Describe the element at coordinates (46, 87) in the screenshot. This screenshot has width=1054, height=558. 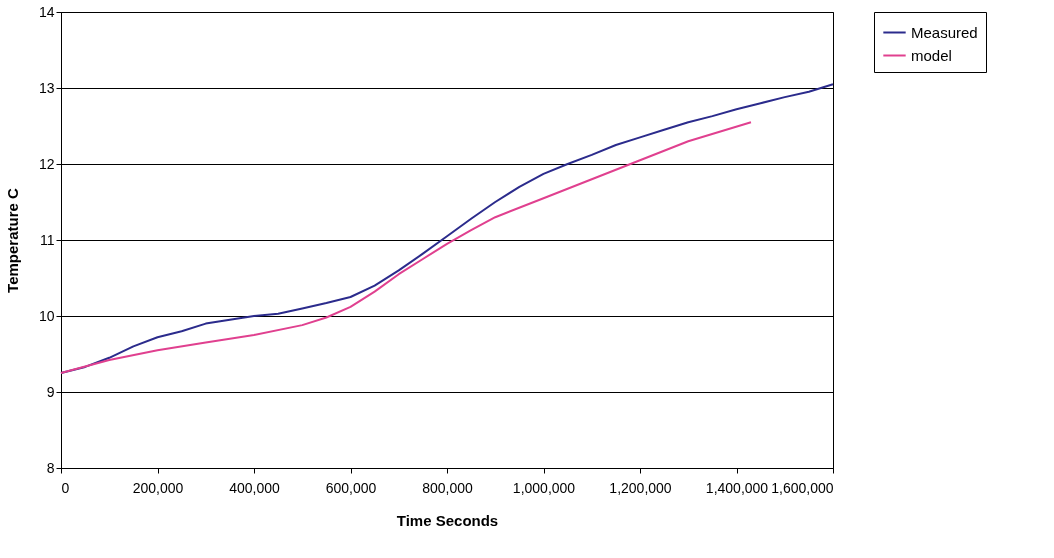
I see `y-tick-label: 13` at that location.